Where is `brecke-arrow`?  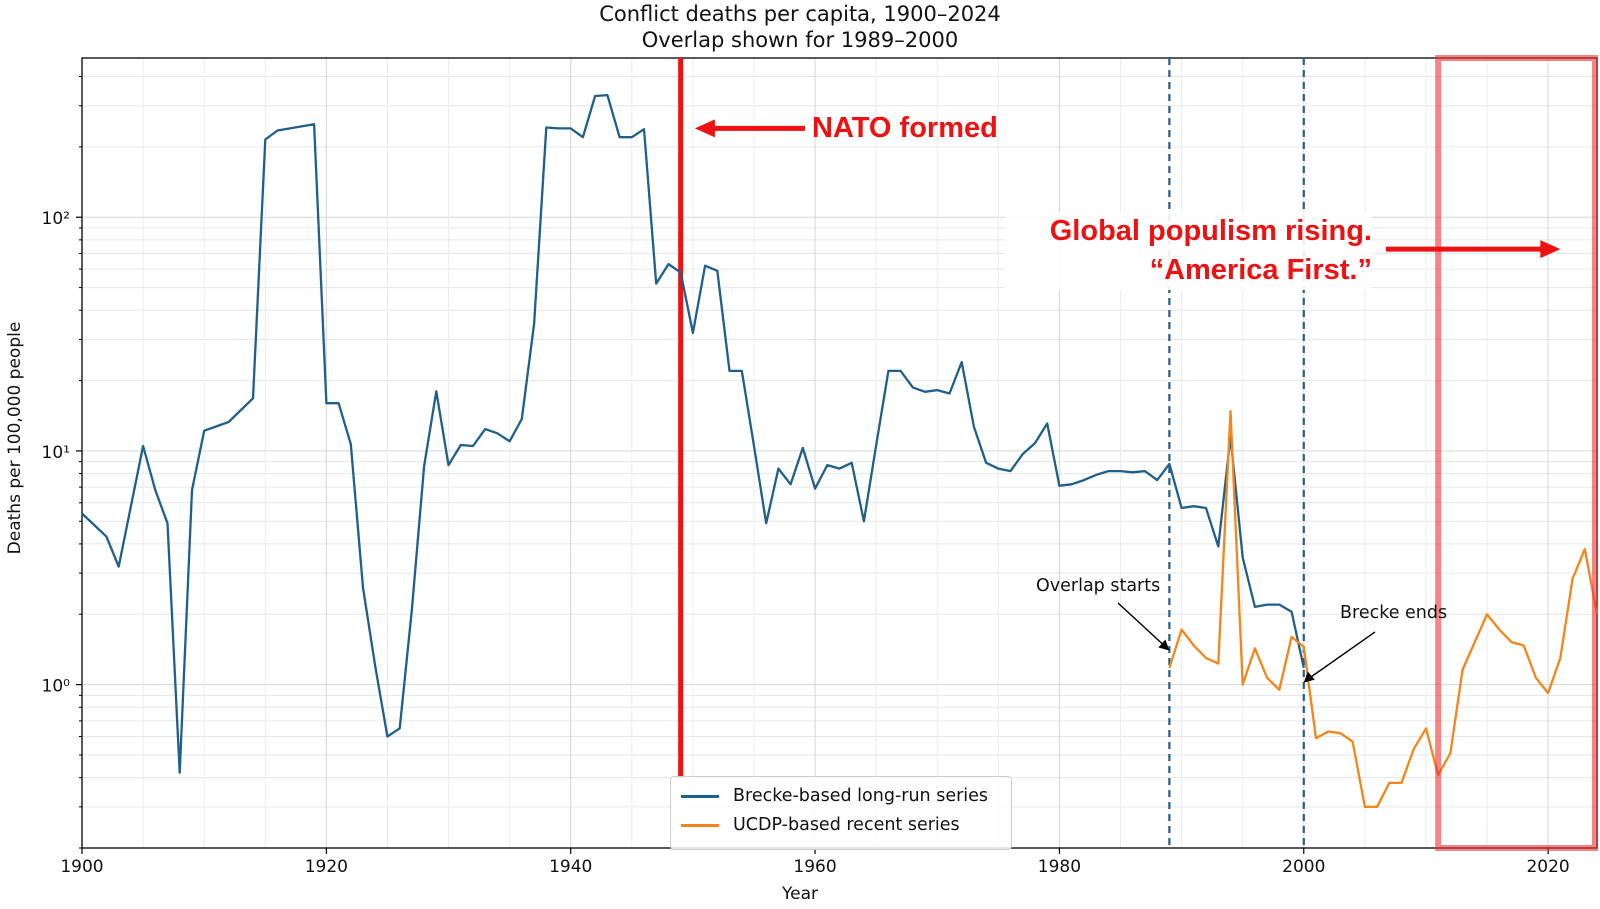
brecke-arrow is located at coordinates (1340, 656).